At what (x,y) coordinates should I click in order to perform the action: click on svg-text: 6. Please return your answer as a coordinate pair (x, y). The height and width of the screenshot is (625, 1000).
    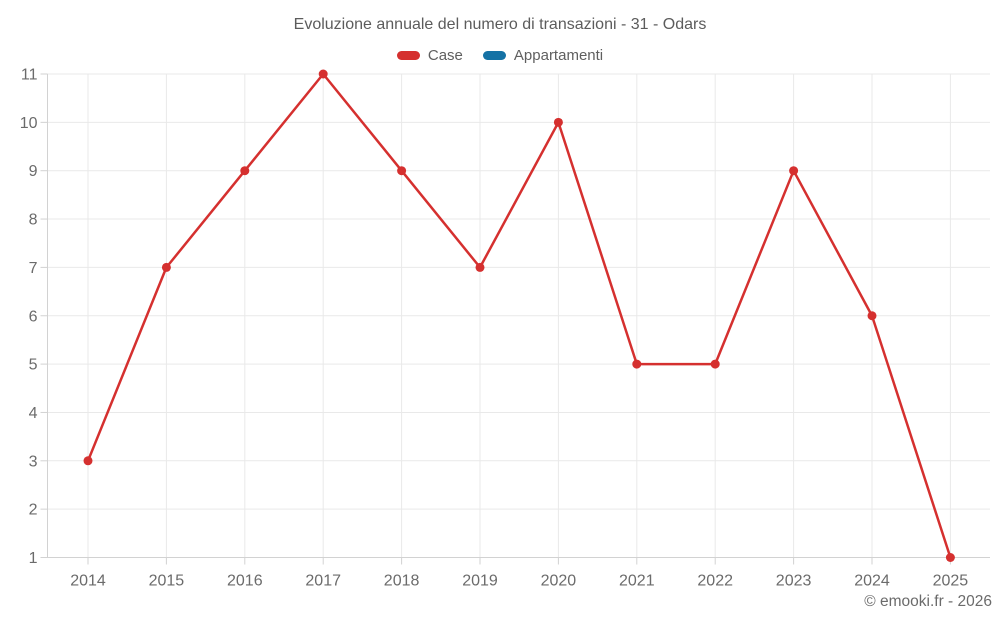
    Looking at the image, I should click on (33, 316).